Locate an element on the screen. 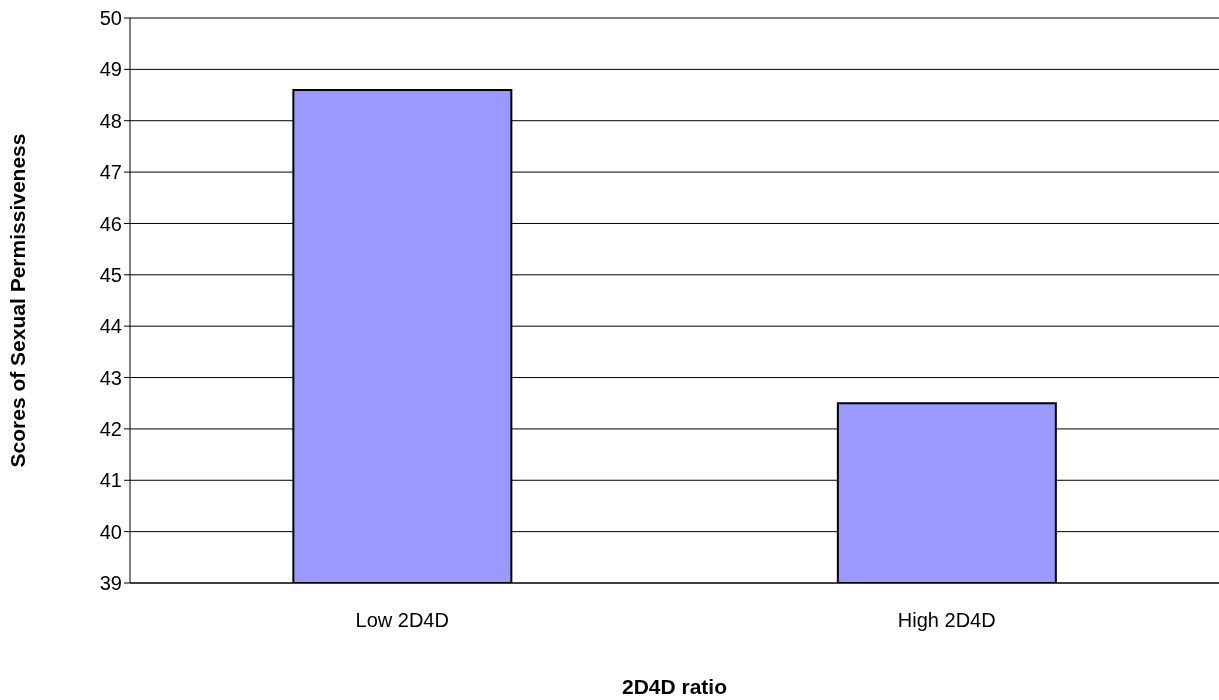 The width and height of the screenshot is (1219, 700). y-tick-label: 50 is located at coordinates (110, 18).